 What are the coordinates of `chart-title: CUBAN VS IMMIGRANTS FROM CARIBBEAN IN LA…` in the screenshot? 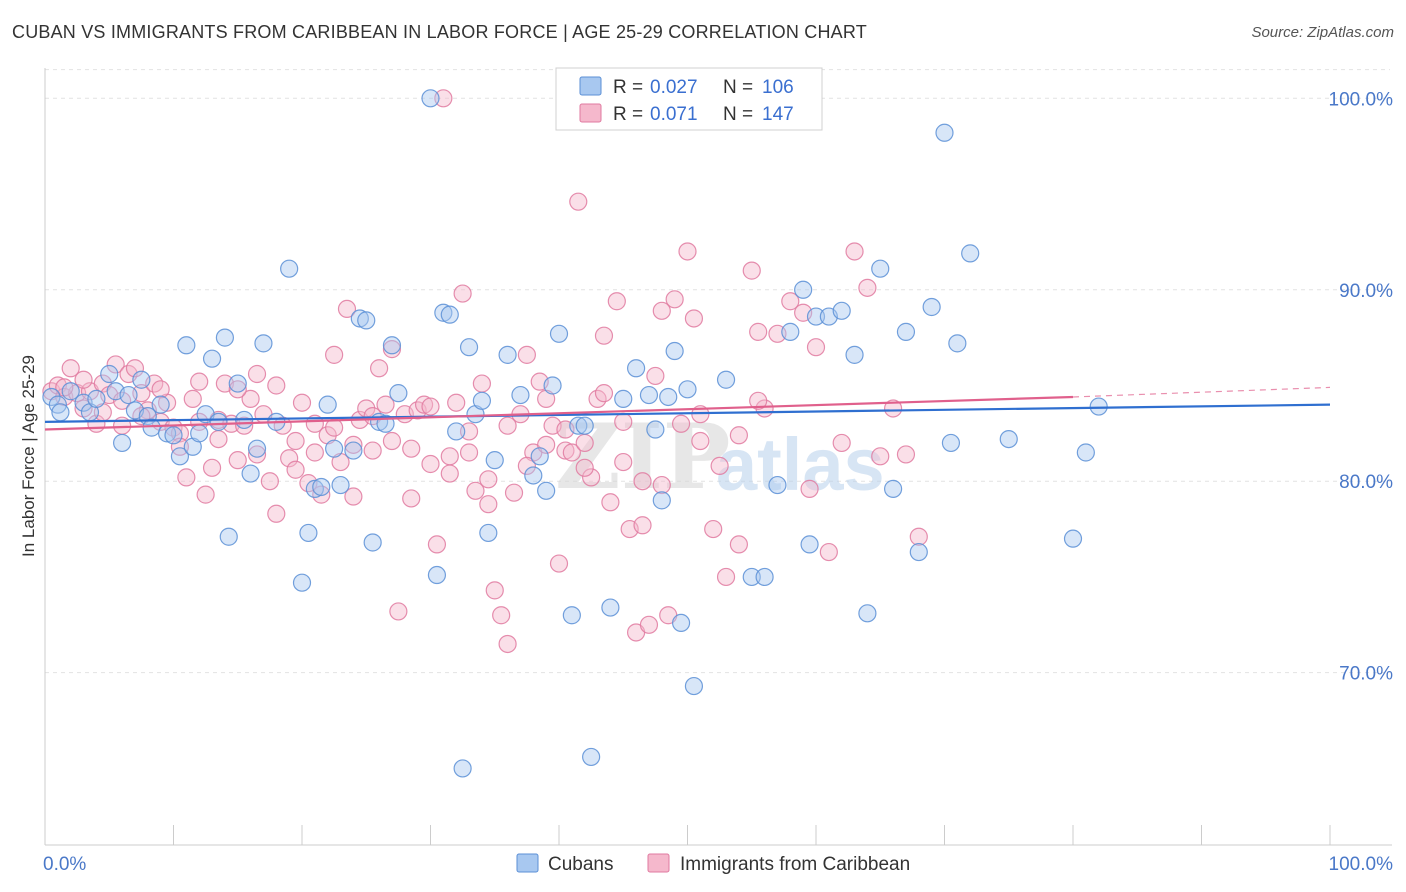 It's located at (439, 32).